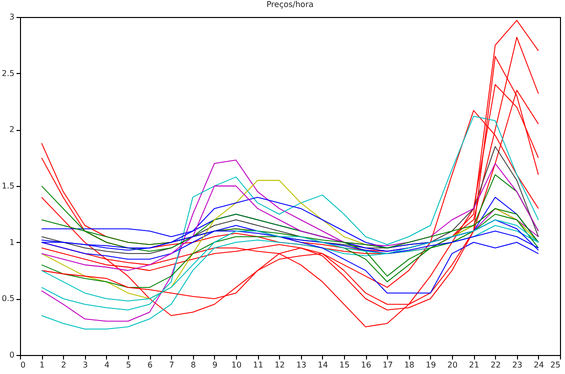 Image resolution: width=565 pixels, height=374 pixels. What do you see at coordinates (11, 17) in the screenshot?
I see `y-tick-label: 3` at bounding box center [11, 17].